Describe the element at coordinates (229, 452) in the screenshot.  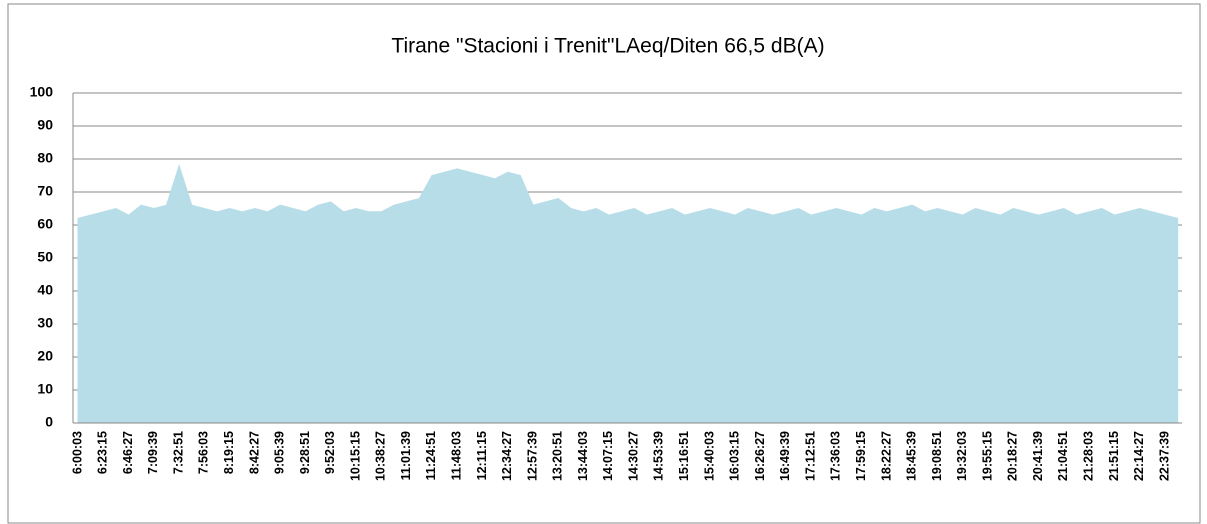
I see `x-tick-label: 8:19:15` at that location.